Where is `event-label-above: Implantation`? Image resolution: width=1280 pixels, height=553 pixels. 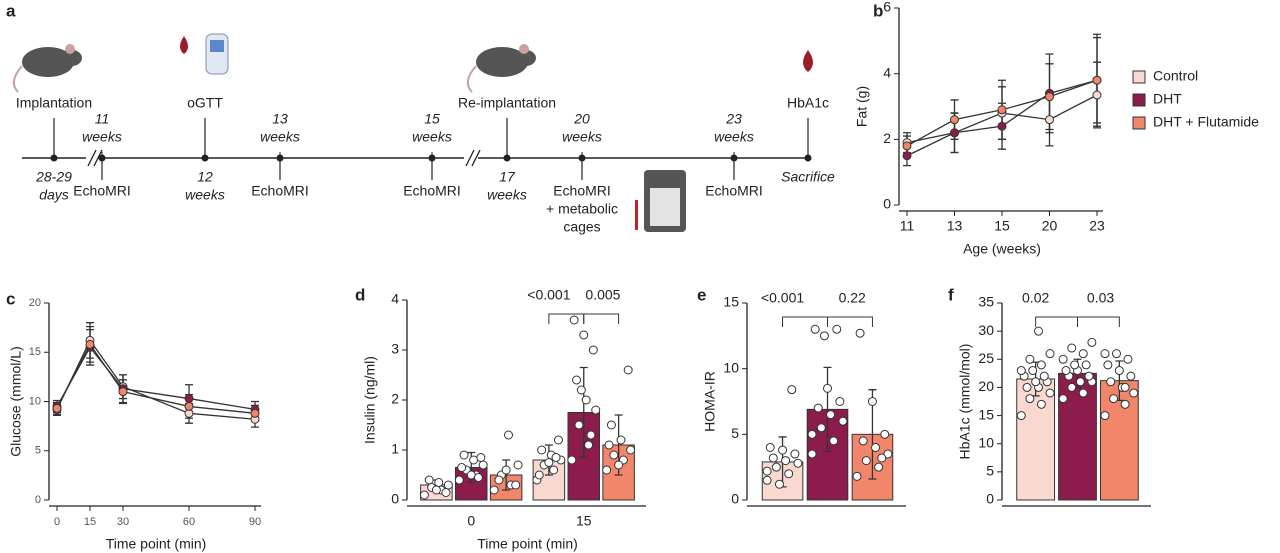 event-label-above: Implantation is located at coordinates (54, 103).